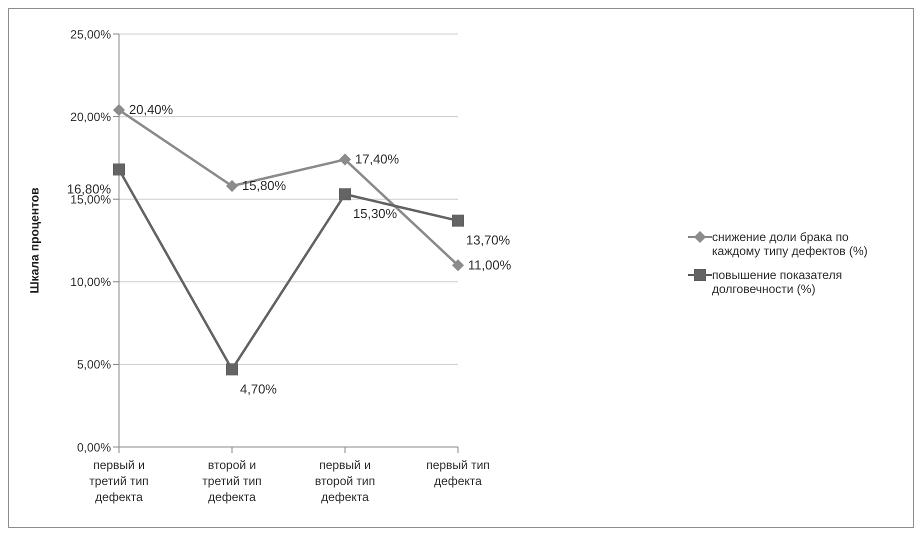 This screenshot has width=922, height=536. I want to click on y-tick-label: 10,00%, so click(91, 282).